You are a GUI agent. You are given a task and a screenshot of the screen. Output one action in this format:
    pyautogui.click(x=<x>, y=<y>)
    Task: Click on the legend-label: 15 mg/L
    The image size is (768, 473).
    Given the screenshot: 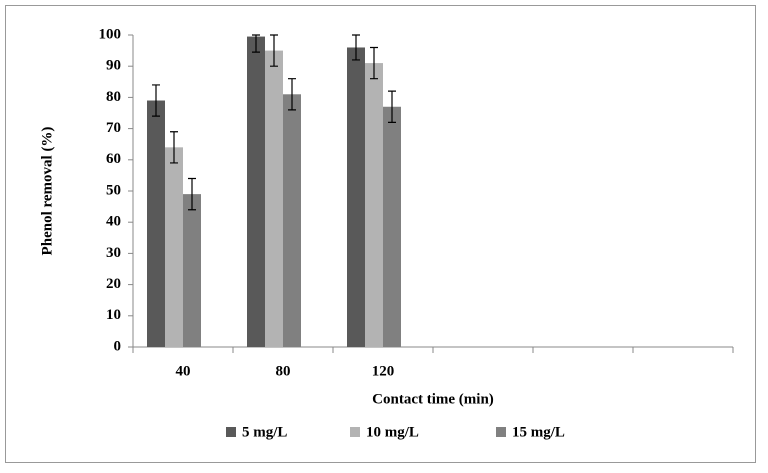 What is the action you would take?
    pyautogui.click(x=538, y=432)
    